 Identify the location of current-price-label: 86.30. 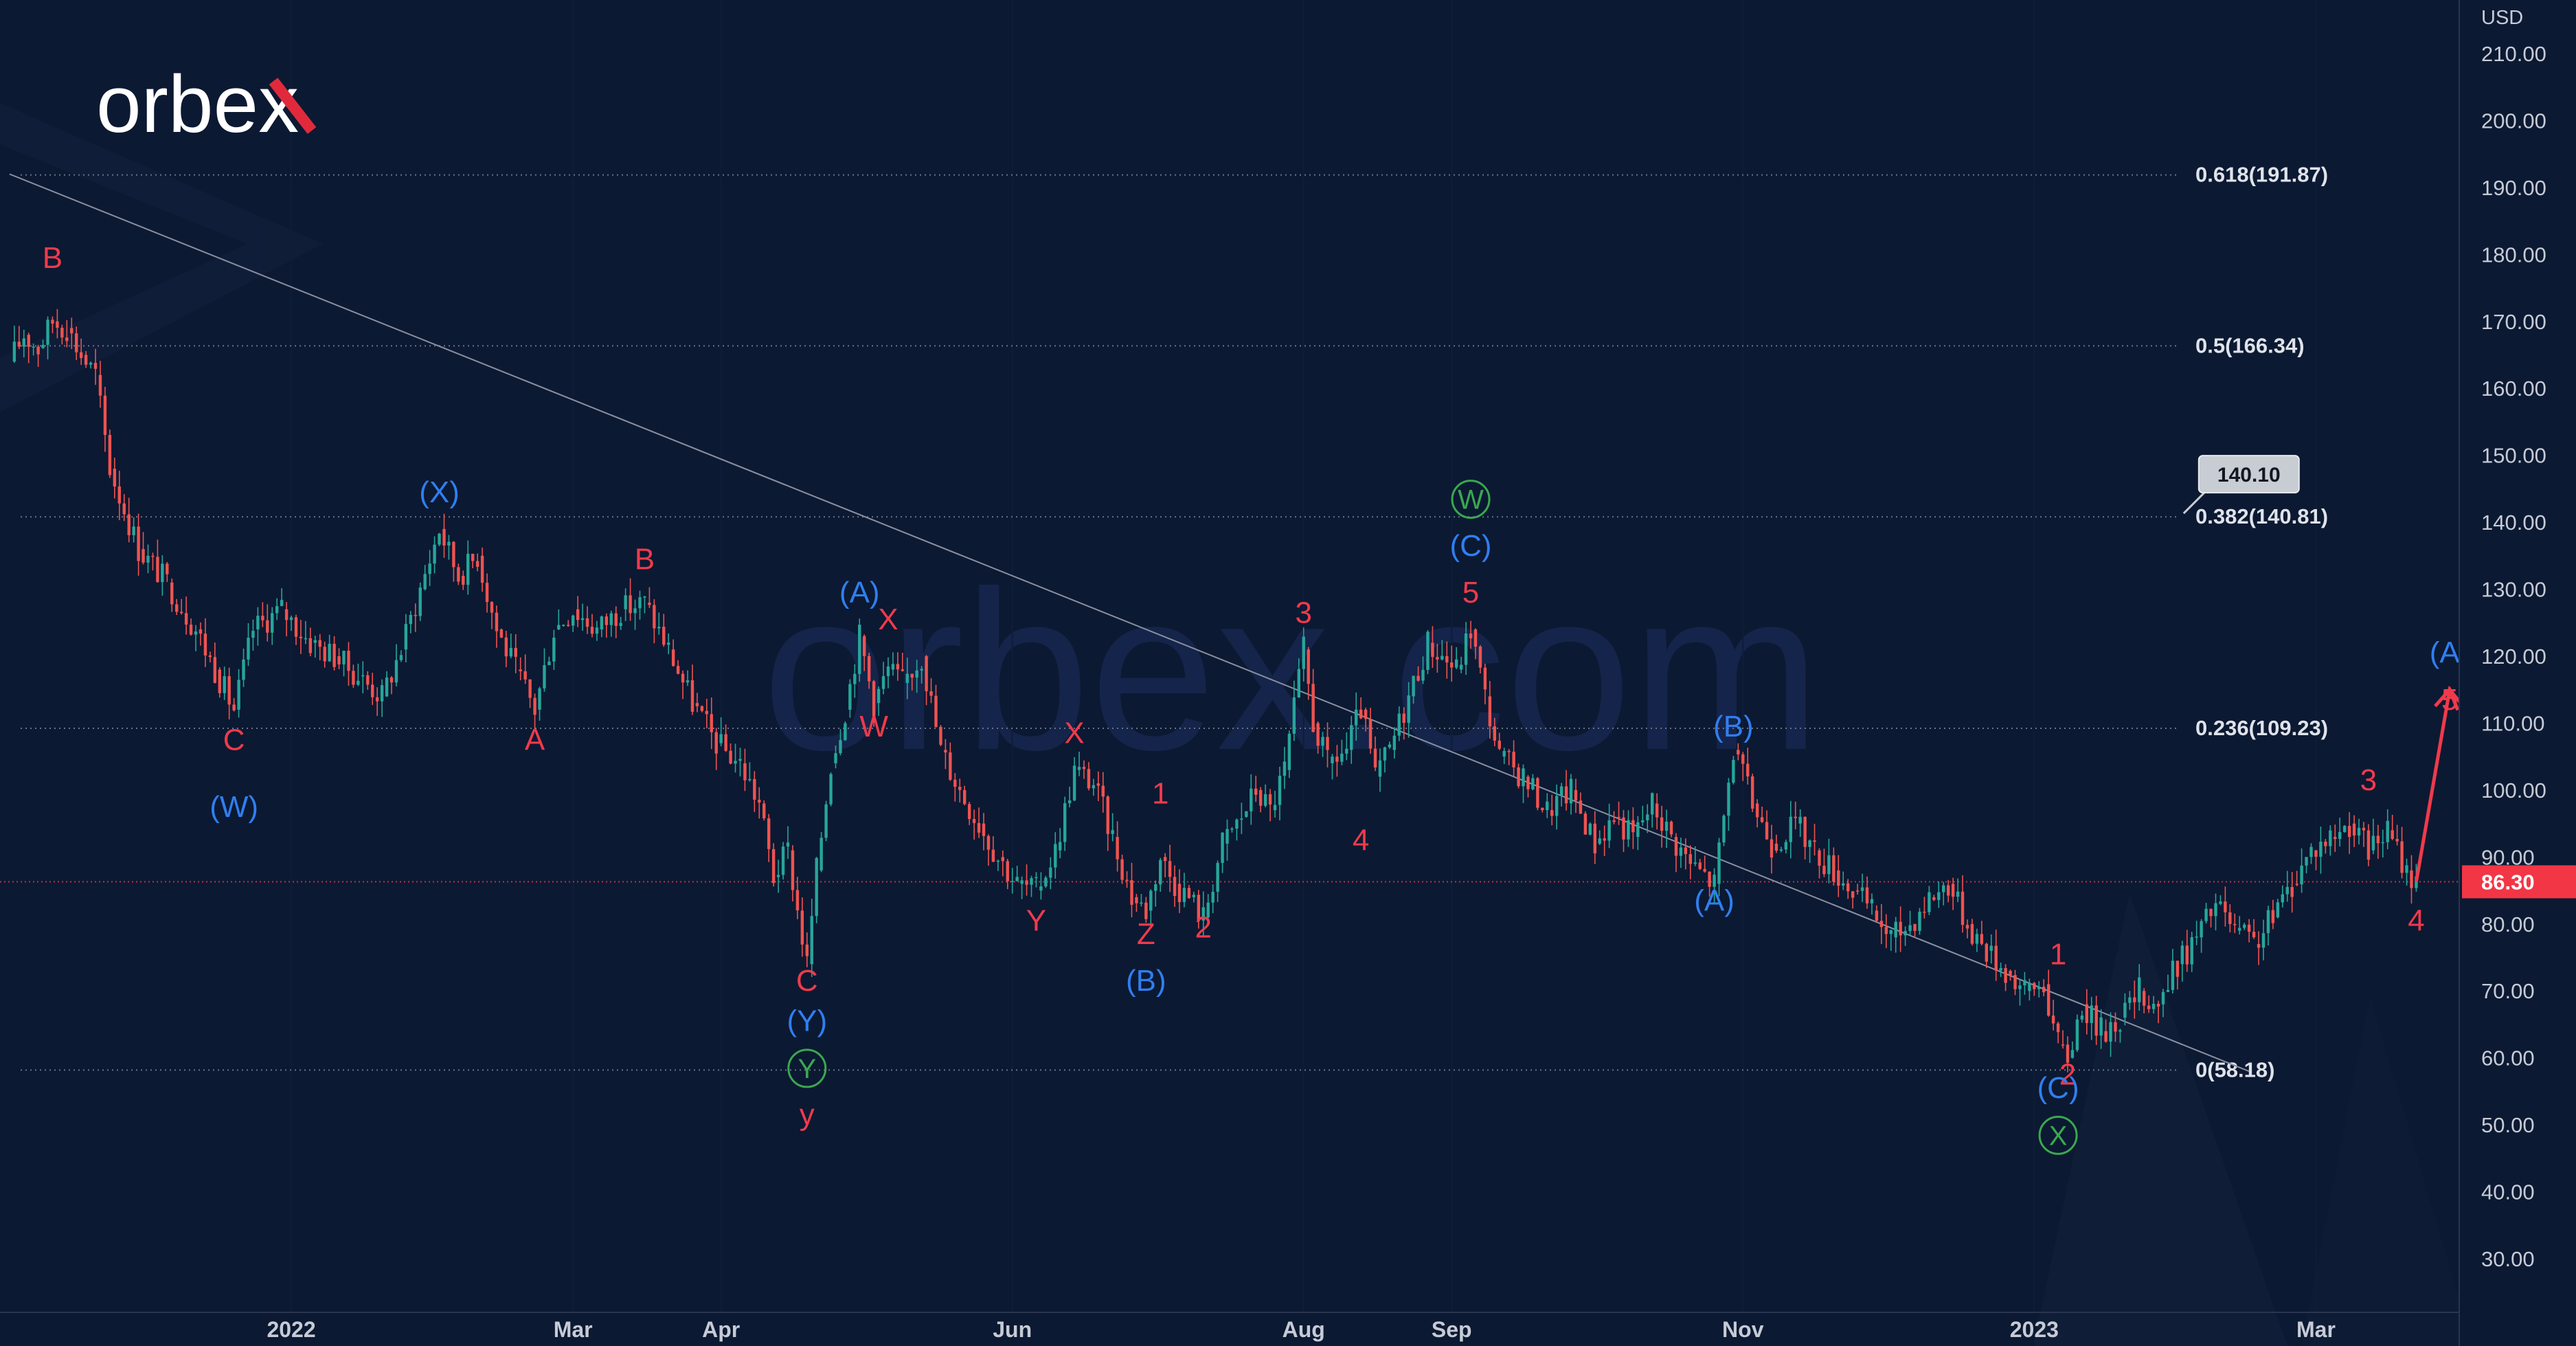
(2508, 882).